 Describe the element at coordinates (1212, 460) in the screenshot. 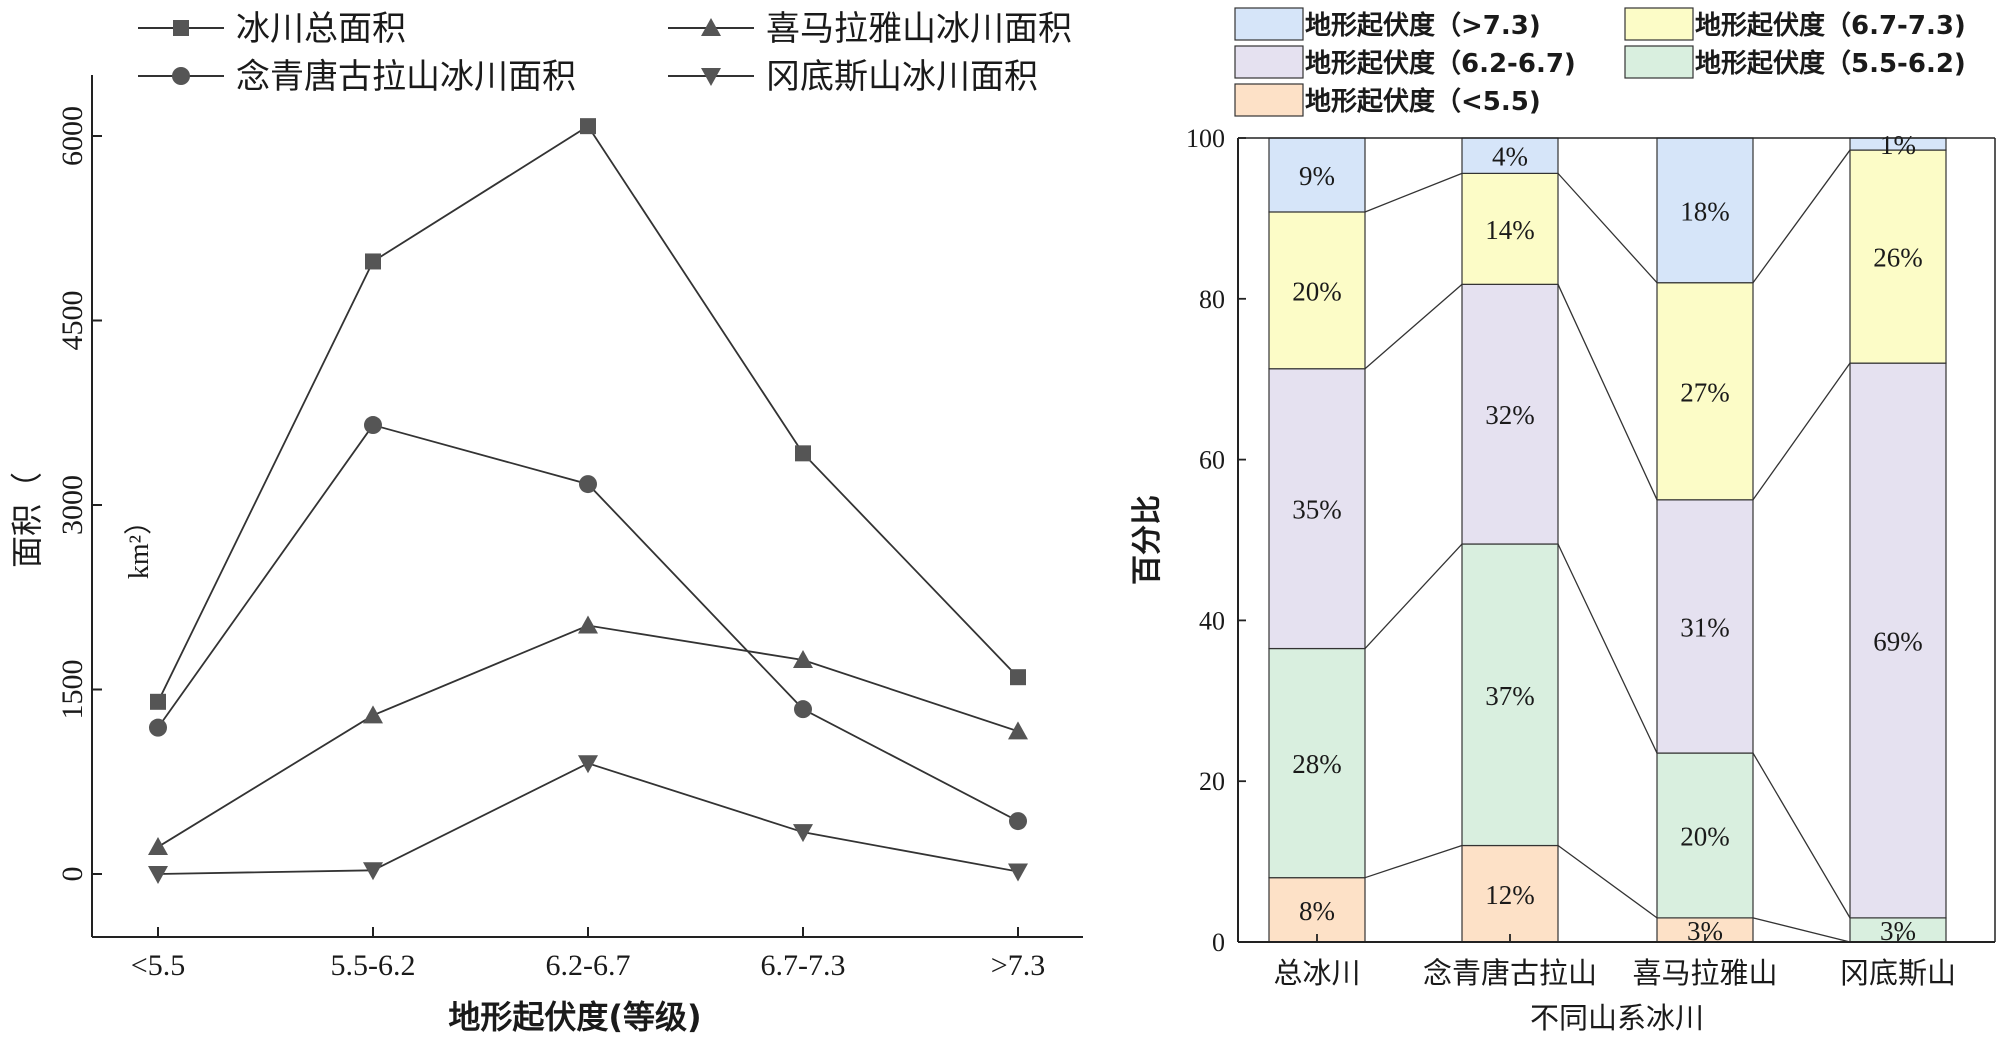

I see `bar-chart-y-tick-label: 60` at that location.